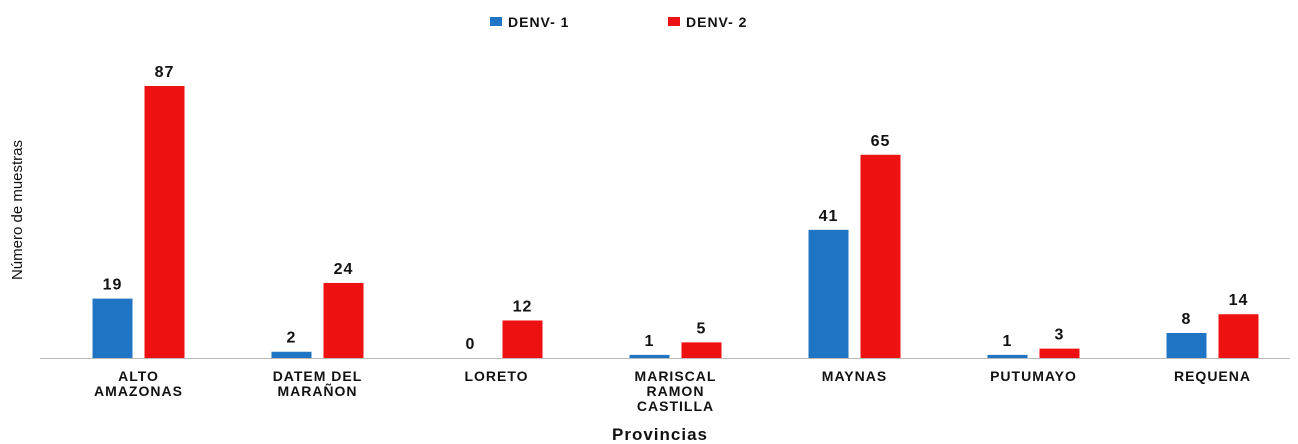  I want to click on y-axis-label: Número de muestras, so click(17, 210).